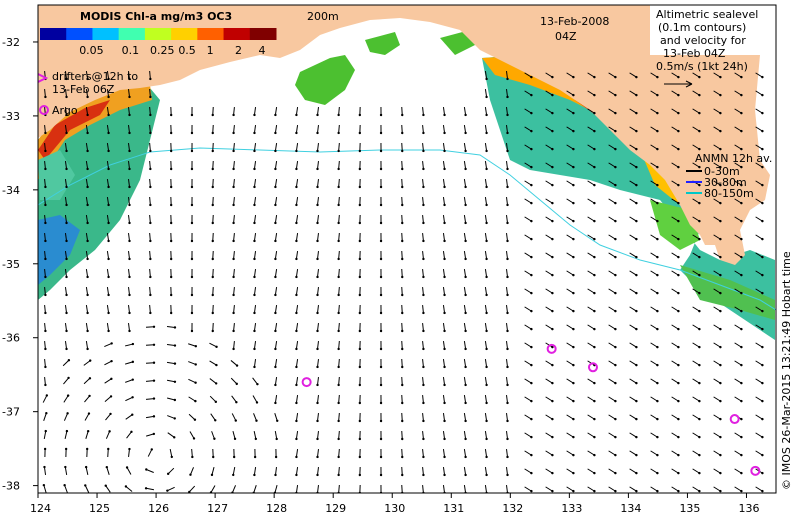 Image resolution: width=800 pixels, height=520 pixels. Describe the element at coordinates (729, 176) in the screenshot. I see `anmn-legend: ANMN 12h av. 0-30m 30-80m 80-150m` at that location.